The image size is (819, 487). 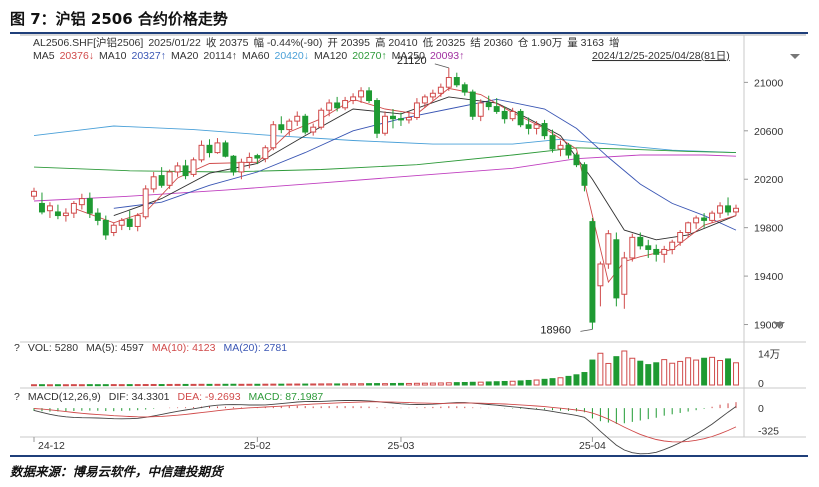 I want to click on macd-legend-item: DIF: 34.3301, so click(x=139, y=397).